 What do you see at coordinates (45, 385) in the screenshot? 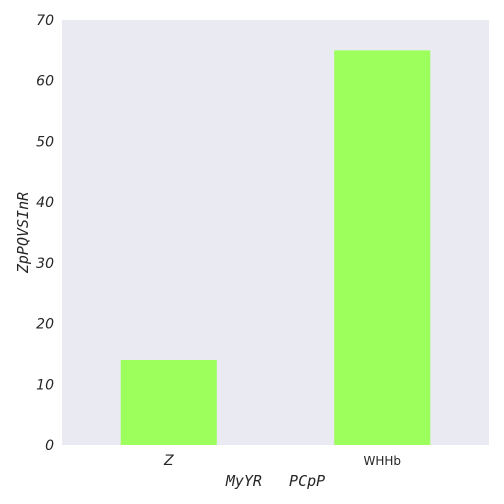
I see `y-tick-label: 10` at bounding box center [45, 385].